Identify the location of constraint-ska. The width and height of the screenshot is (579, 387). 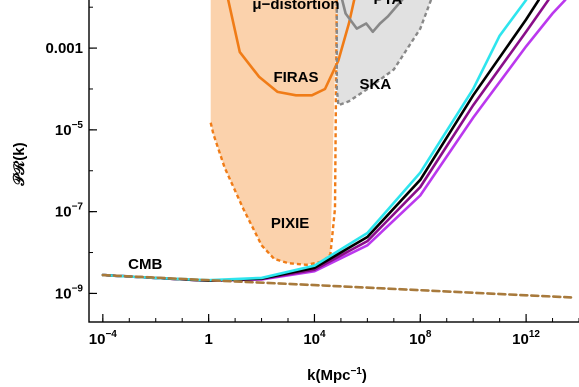
(384, 53).